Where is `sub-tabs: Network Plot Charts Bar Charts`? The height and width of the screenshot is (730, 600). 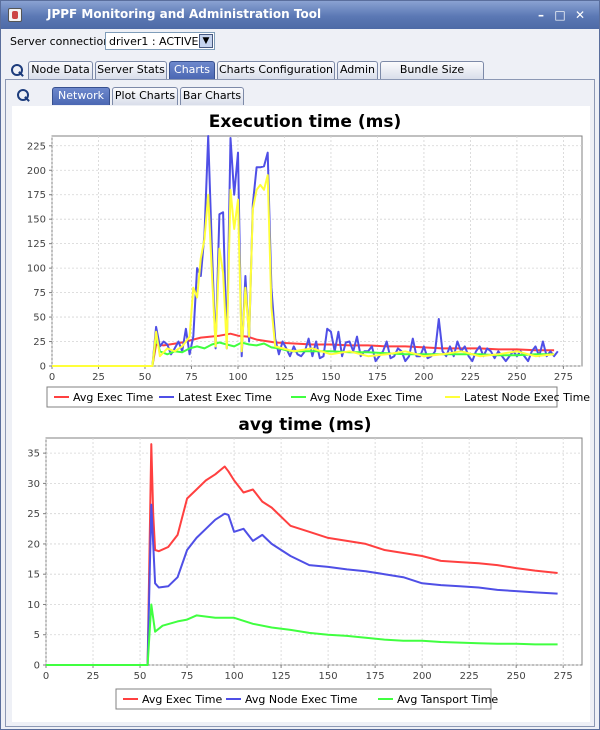
sub-tabs: Network Plot Charts Bar Charts is located at coordinates (300, 96).